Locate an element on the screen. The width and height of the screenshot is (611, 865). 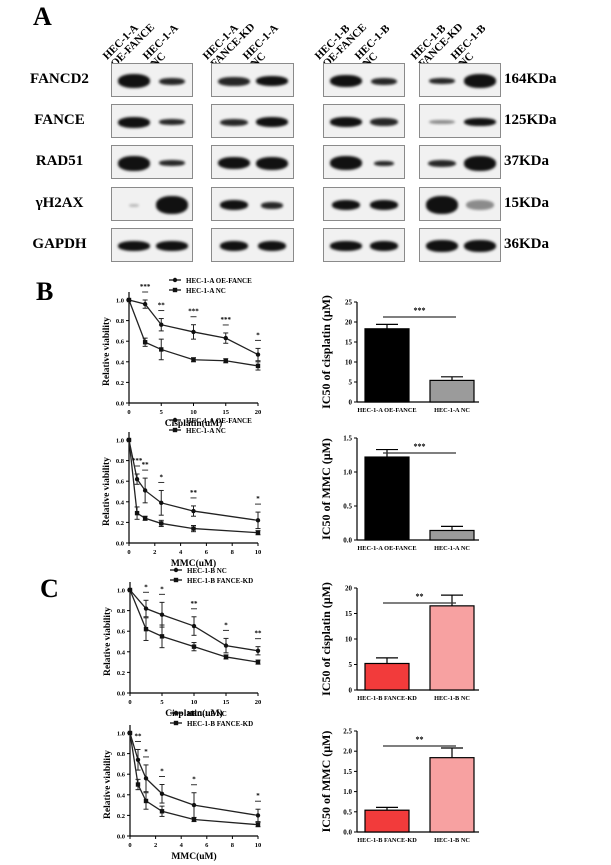
x-tick-label: 4 is located at coordinates (181, 552).